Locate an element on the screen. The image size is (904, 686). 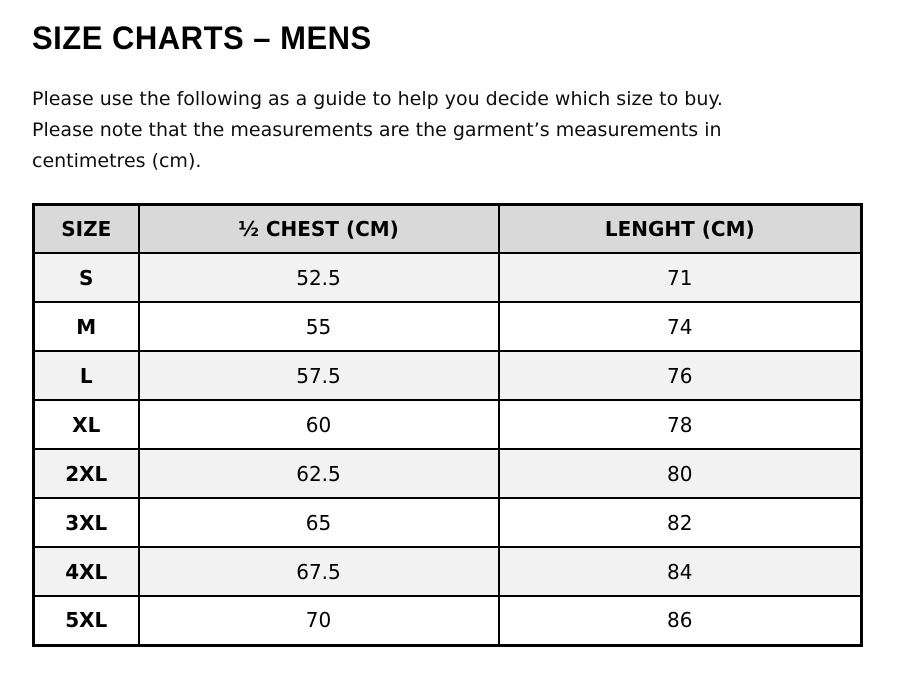
half-chest-cell: 55 is located at coordinates (318, 327).